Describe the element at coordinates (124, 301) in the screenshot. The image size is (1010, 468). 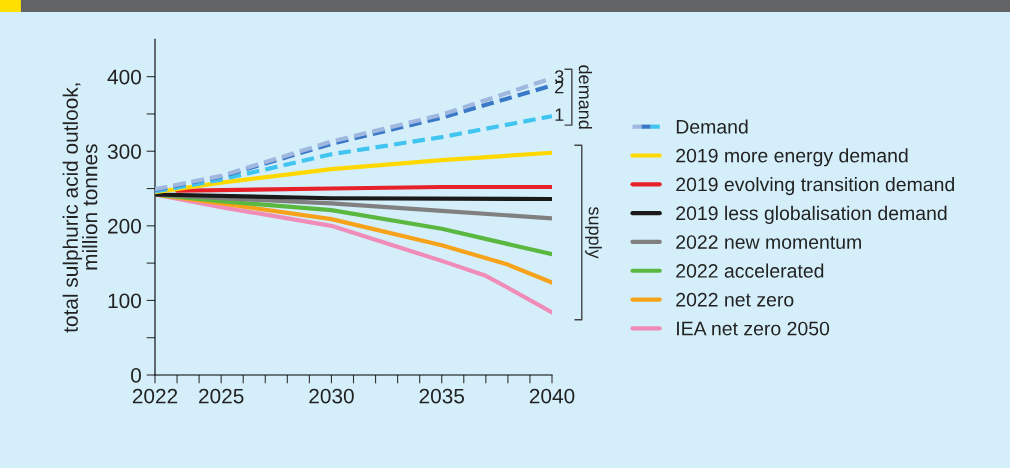
I see `y-tick-label: 100` at that location.